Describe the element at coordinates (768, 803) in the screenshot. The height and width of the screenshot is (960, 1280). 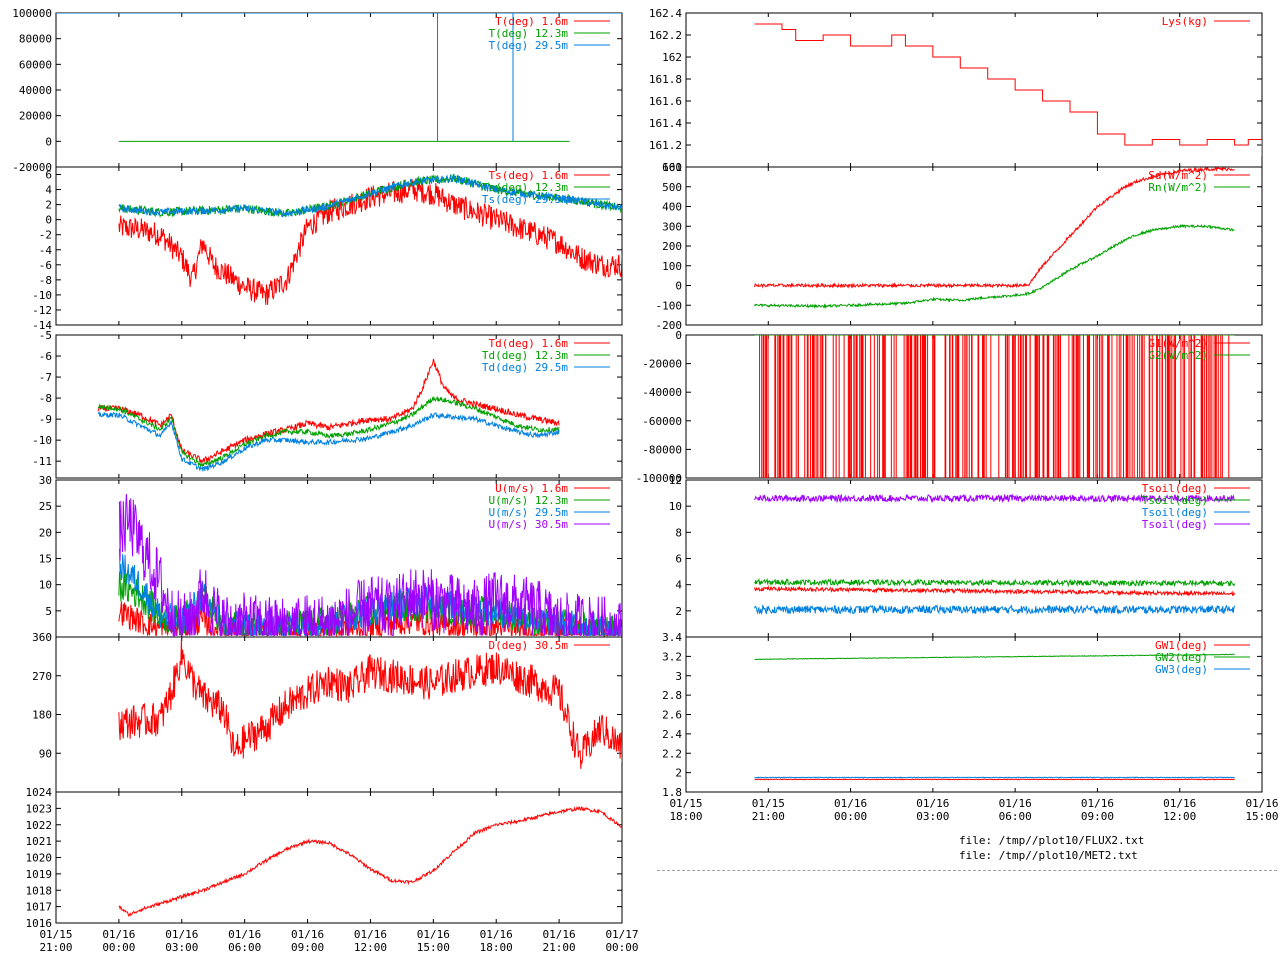
I see `x-tick-label-date: 01/15` at that location.